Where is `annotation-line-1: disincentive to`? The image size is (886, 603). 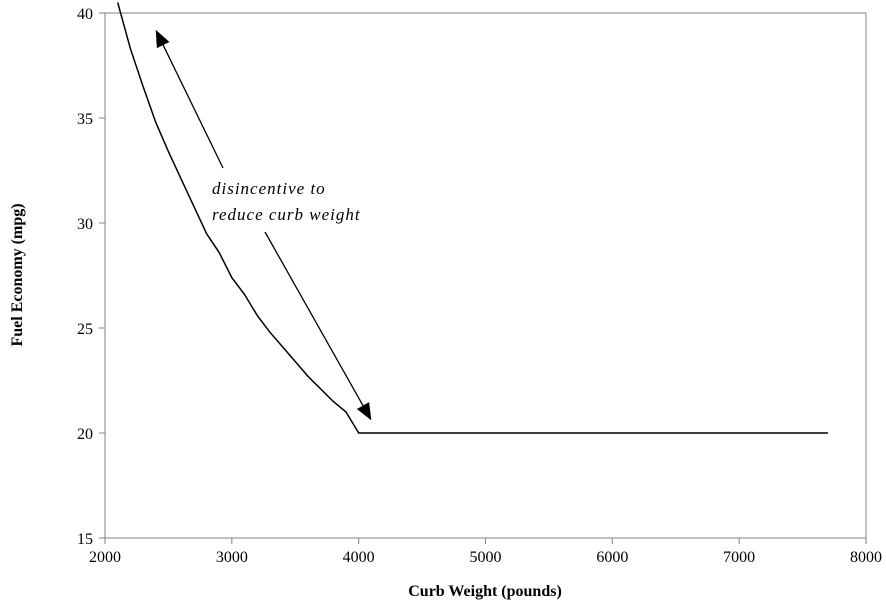 annotation-line-1: disincentive to is located at coordinates (269, 188).